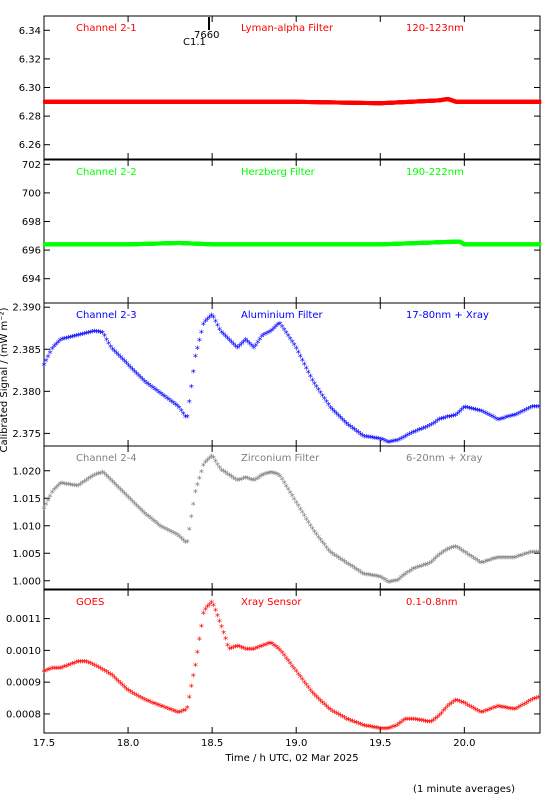 The image size is (550, 800). I want to click on y-tick-label: 696, so click(31, 251).